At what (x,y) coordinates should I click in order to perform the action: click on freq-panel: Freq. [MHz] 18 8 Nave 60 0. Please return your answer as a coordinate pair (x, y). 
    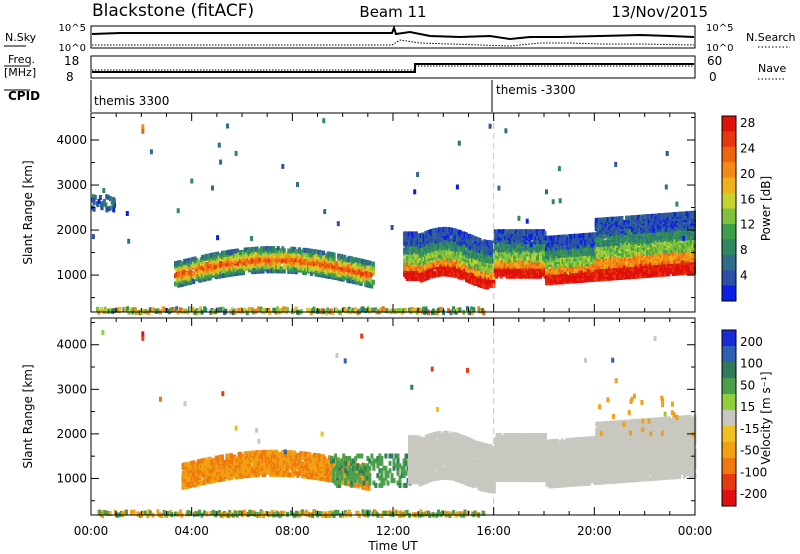
    Looking at the image, I should click on (395, 68).